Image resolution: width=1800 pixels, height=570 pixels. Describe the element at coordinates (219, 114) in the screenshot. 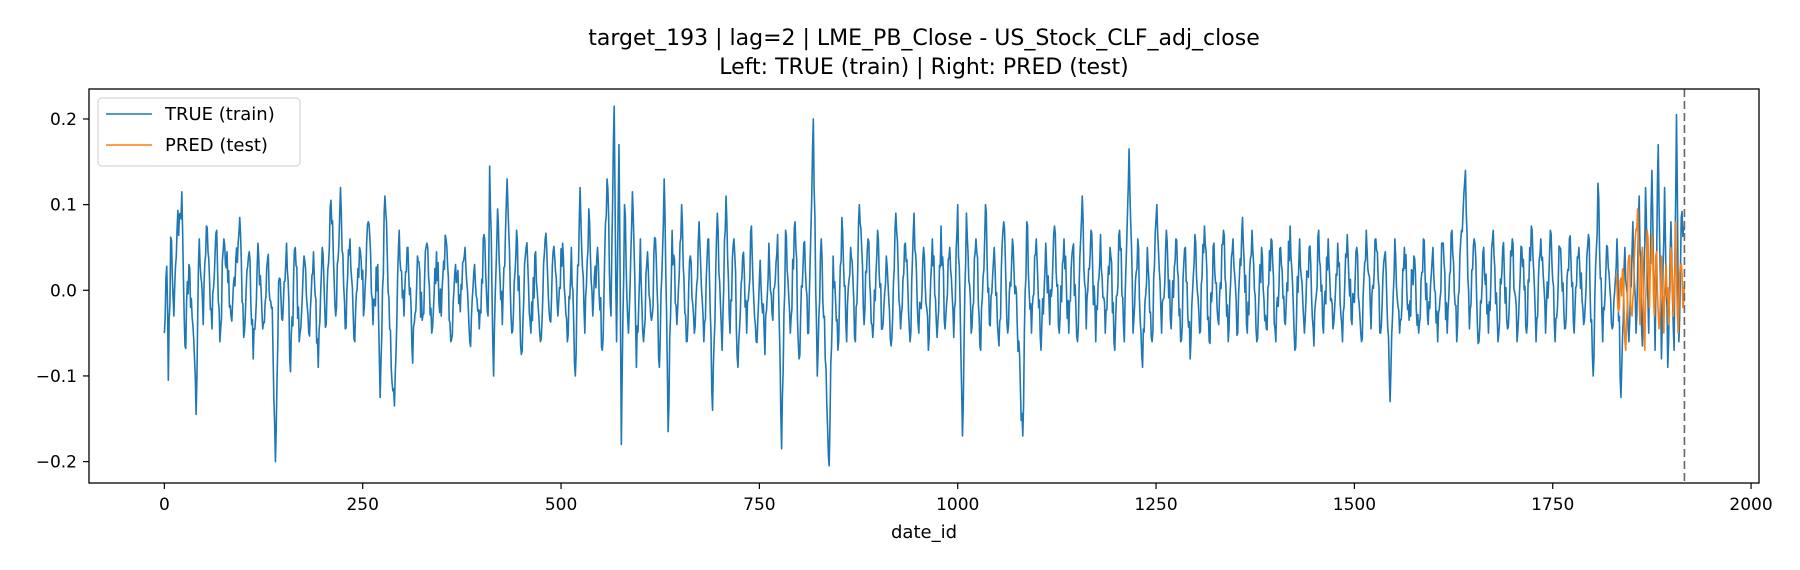

I see `legend-label-true: TRUE (train)` at that location.